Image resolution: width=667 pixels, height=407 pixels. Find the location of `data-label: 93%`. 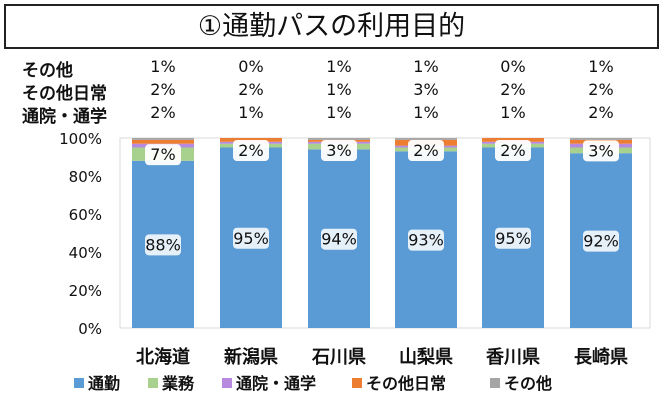

data-label: 93% is located at coordinates (426, 240).